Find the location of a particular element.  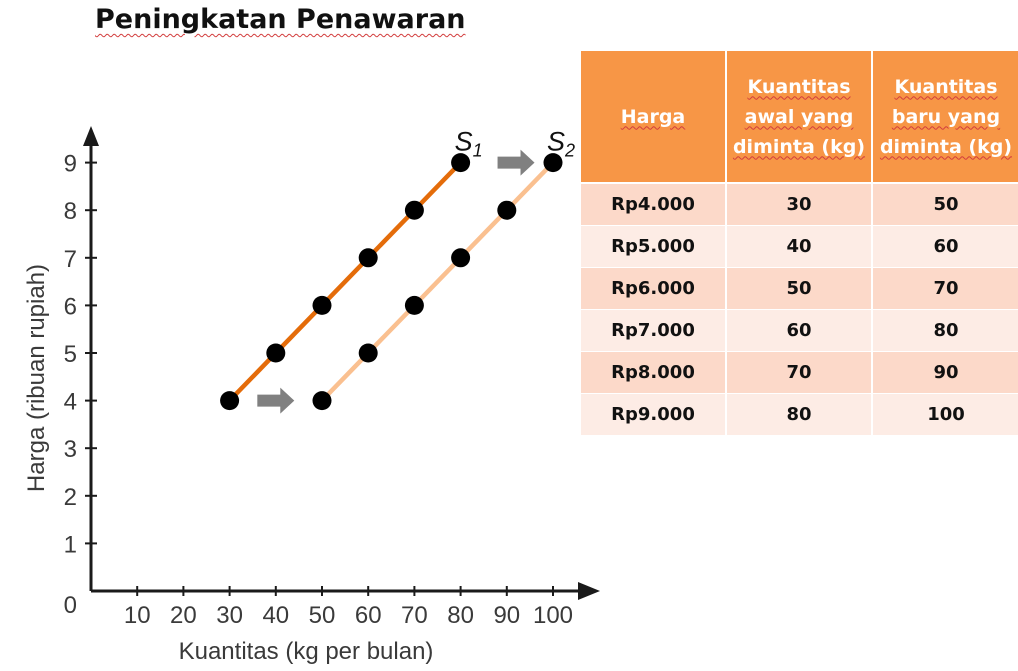

table-row: Rp7.000 60 80 is located at coordinates (798, 330).